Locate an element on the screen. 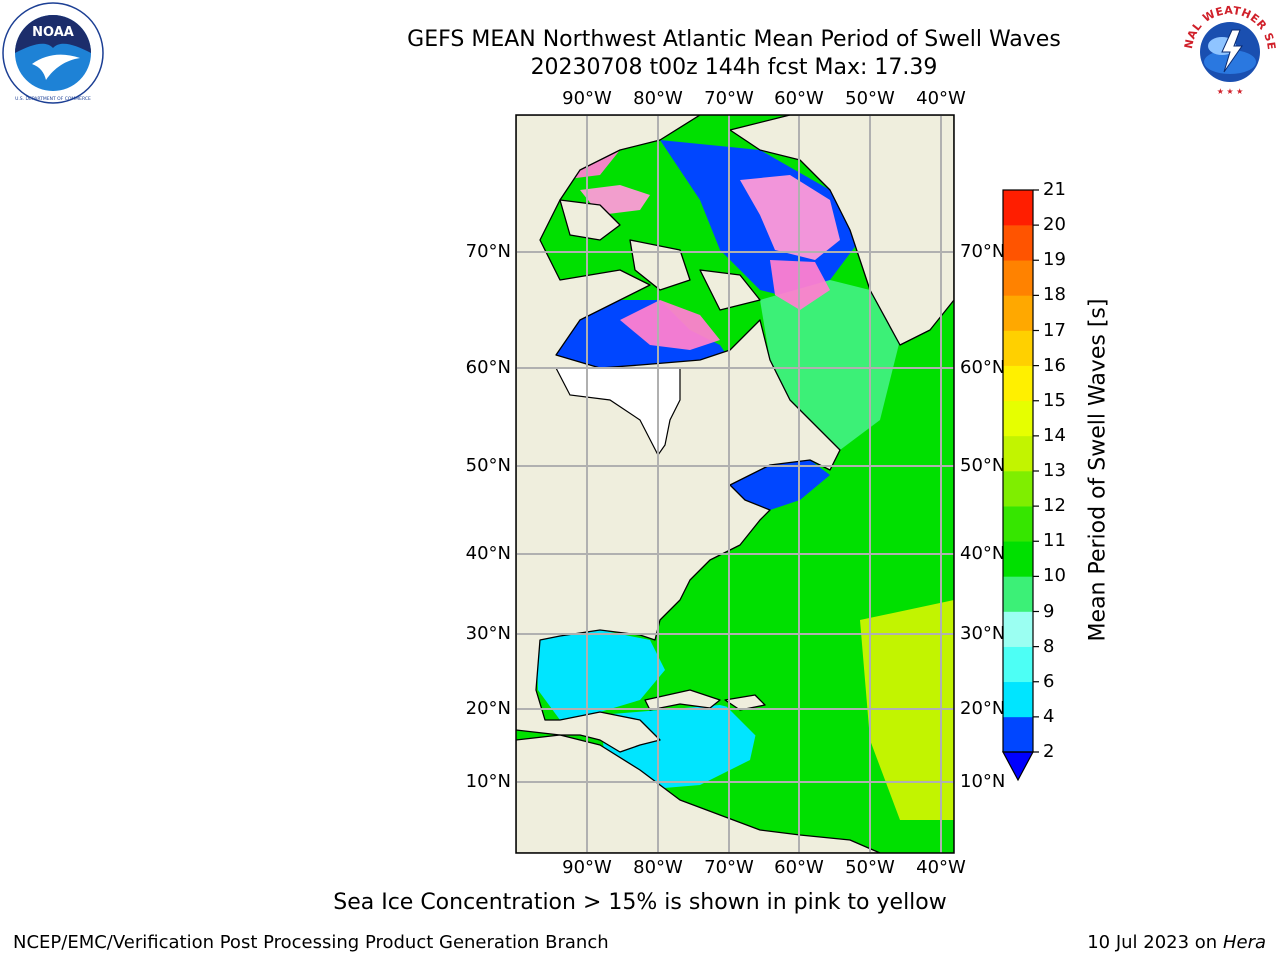  colorbar-tick-label: 11 is located at coordinates (1054, 541).